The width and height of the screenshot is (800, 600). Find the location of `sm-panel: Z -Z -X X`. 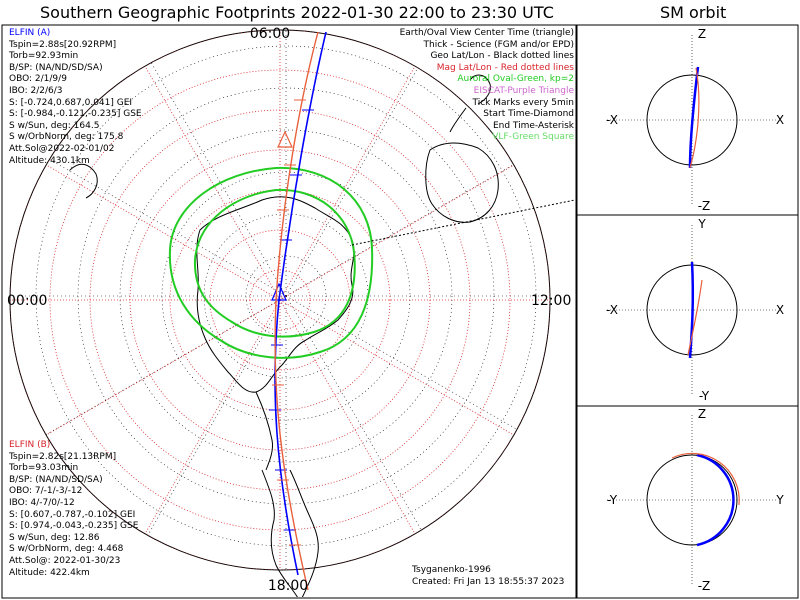

sm-panel: Z -Z -X X is located at coordinates (695, 120).